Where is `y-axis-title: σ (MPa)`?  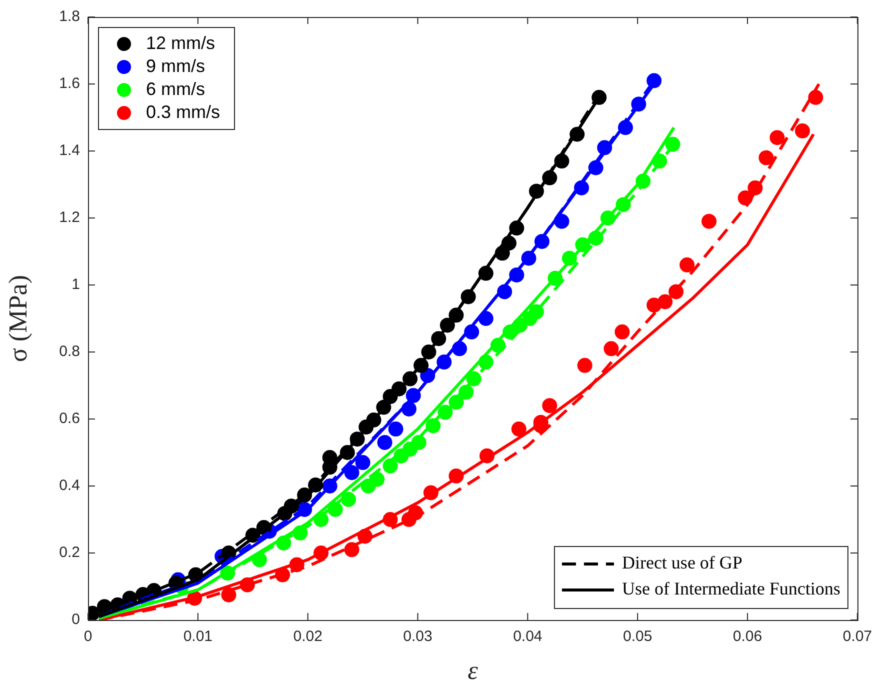 y-axis-title: σ (MPa) is located at coordinates (17, 318).